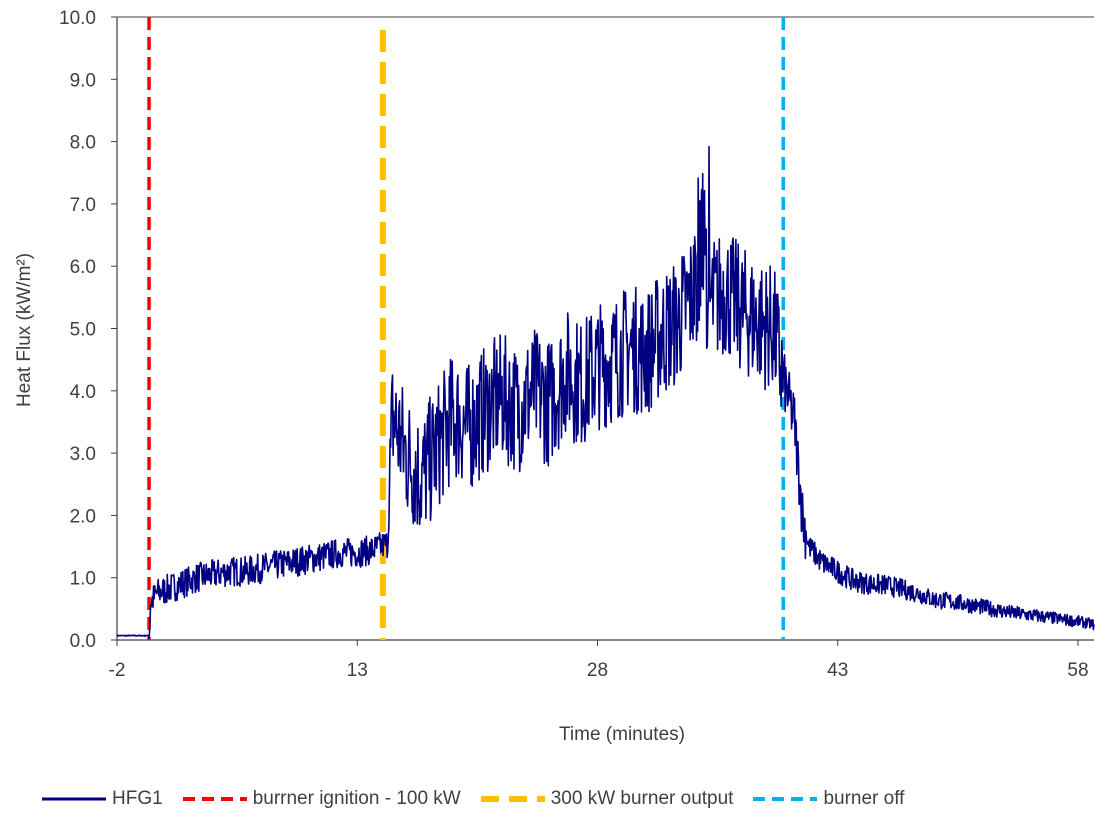 This screenshot has height=813, width=1095. Describe the element at coordinates (83, 205) in the screenshot. I see `y-tick-label: 7.0` at that location.